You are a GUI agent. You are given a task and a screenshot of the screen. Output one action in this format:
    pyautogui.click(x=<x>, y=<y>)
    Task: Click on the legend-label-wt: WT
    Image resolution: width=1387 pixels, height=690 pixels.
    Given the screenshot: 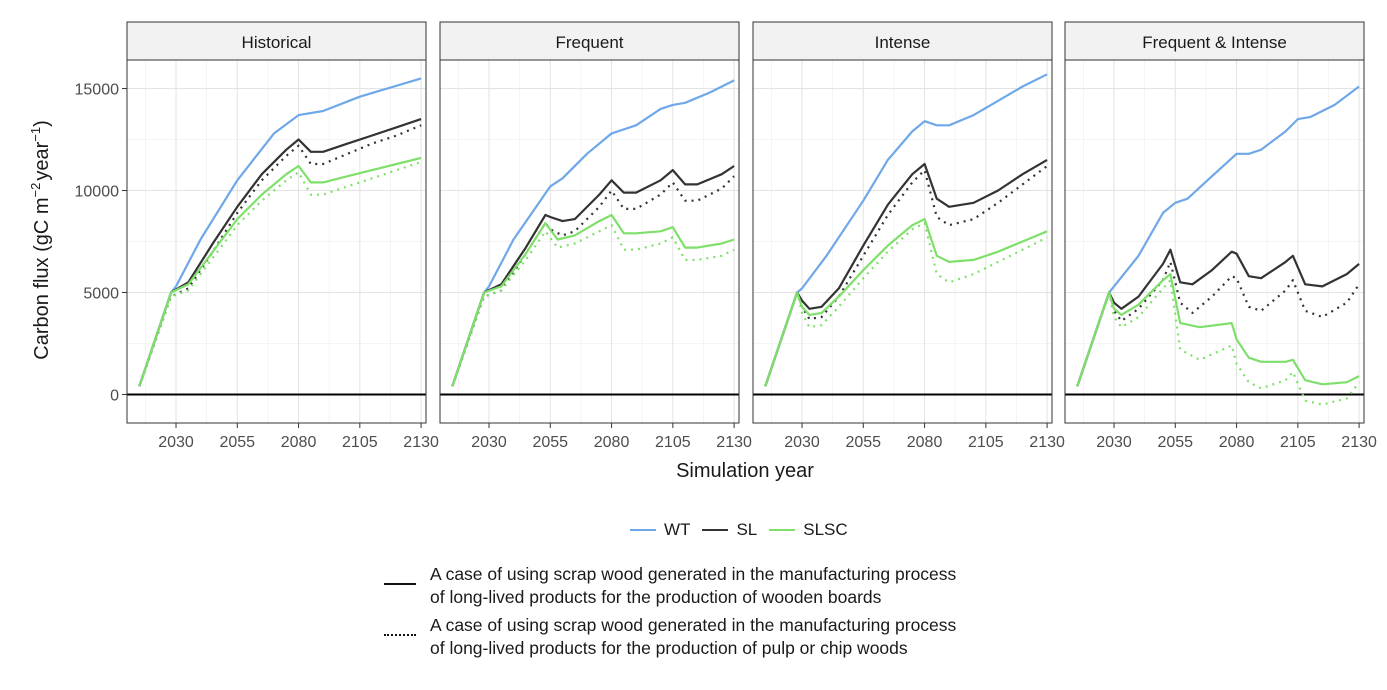 What is the action you would take?
    pyautogui.click(x=677, y=529)
    